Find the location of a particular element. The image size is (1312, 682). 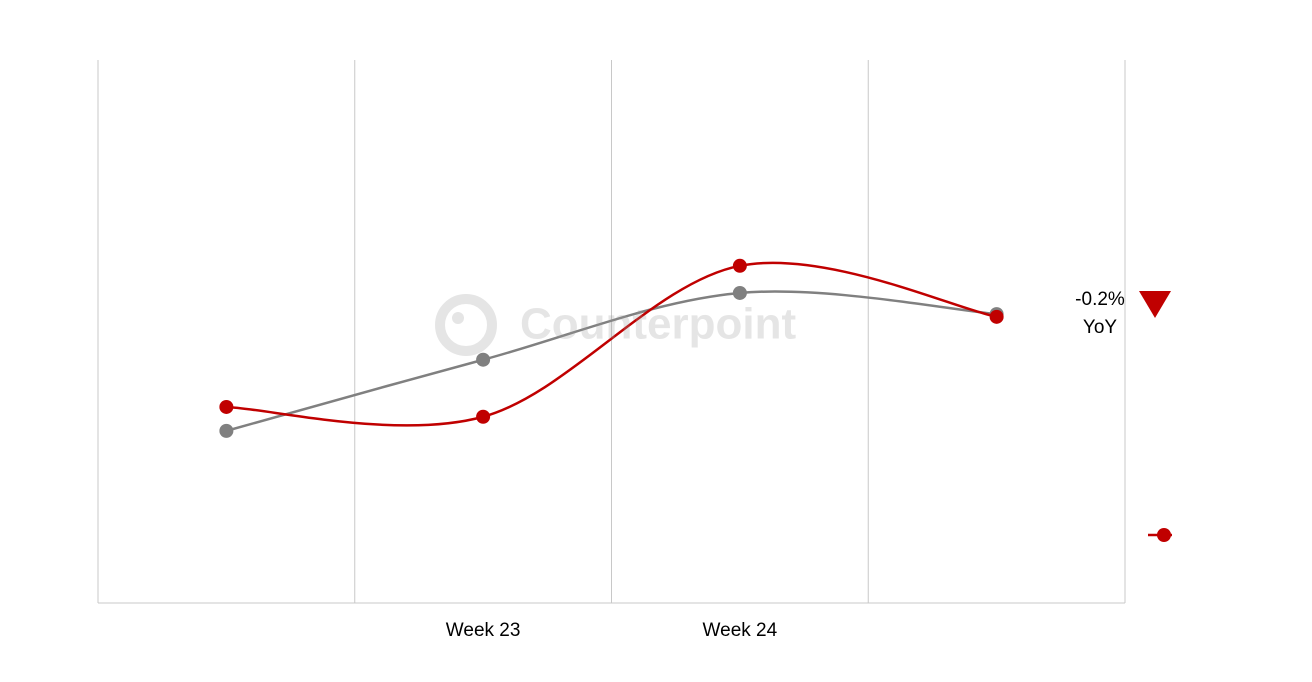

annotation: YoY is located at coordinates (1100, 327).